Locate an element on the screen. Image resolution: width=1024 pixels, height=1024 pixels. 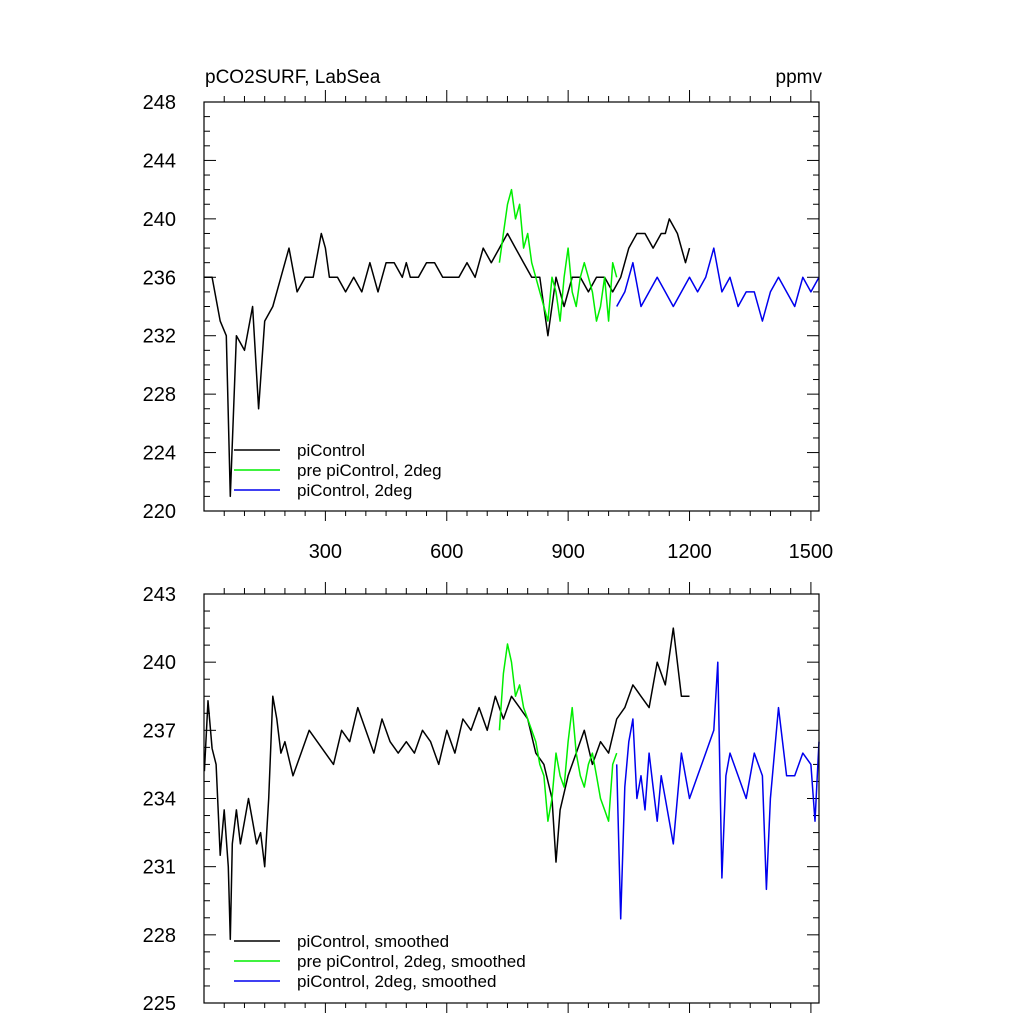
top-x-tick-label: 900 is located at coordinates (567, 552).